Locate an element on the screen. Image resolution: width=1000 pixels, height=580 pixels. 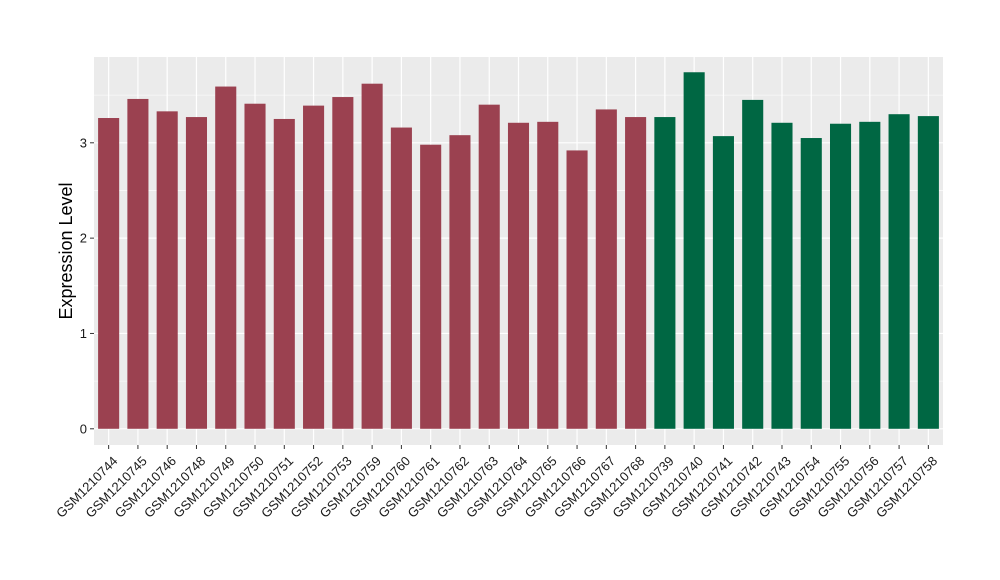
bar-GSM1210745 is located at coordinates (138, 263).